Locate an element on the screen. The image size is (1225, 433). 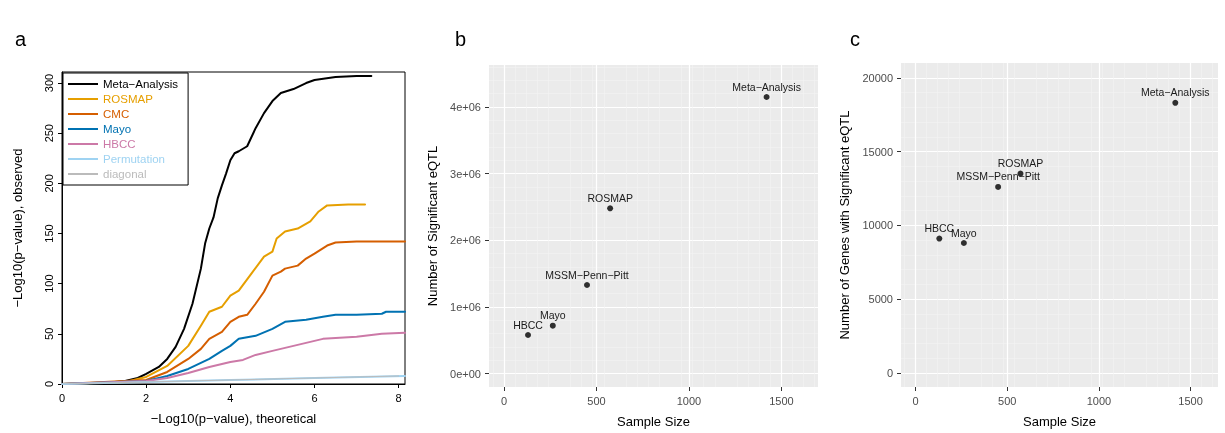
x-tick-label: 2 is located at coordinates (146, 397).